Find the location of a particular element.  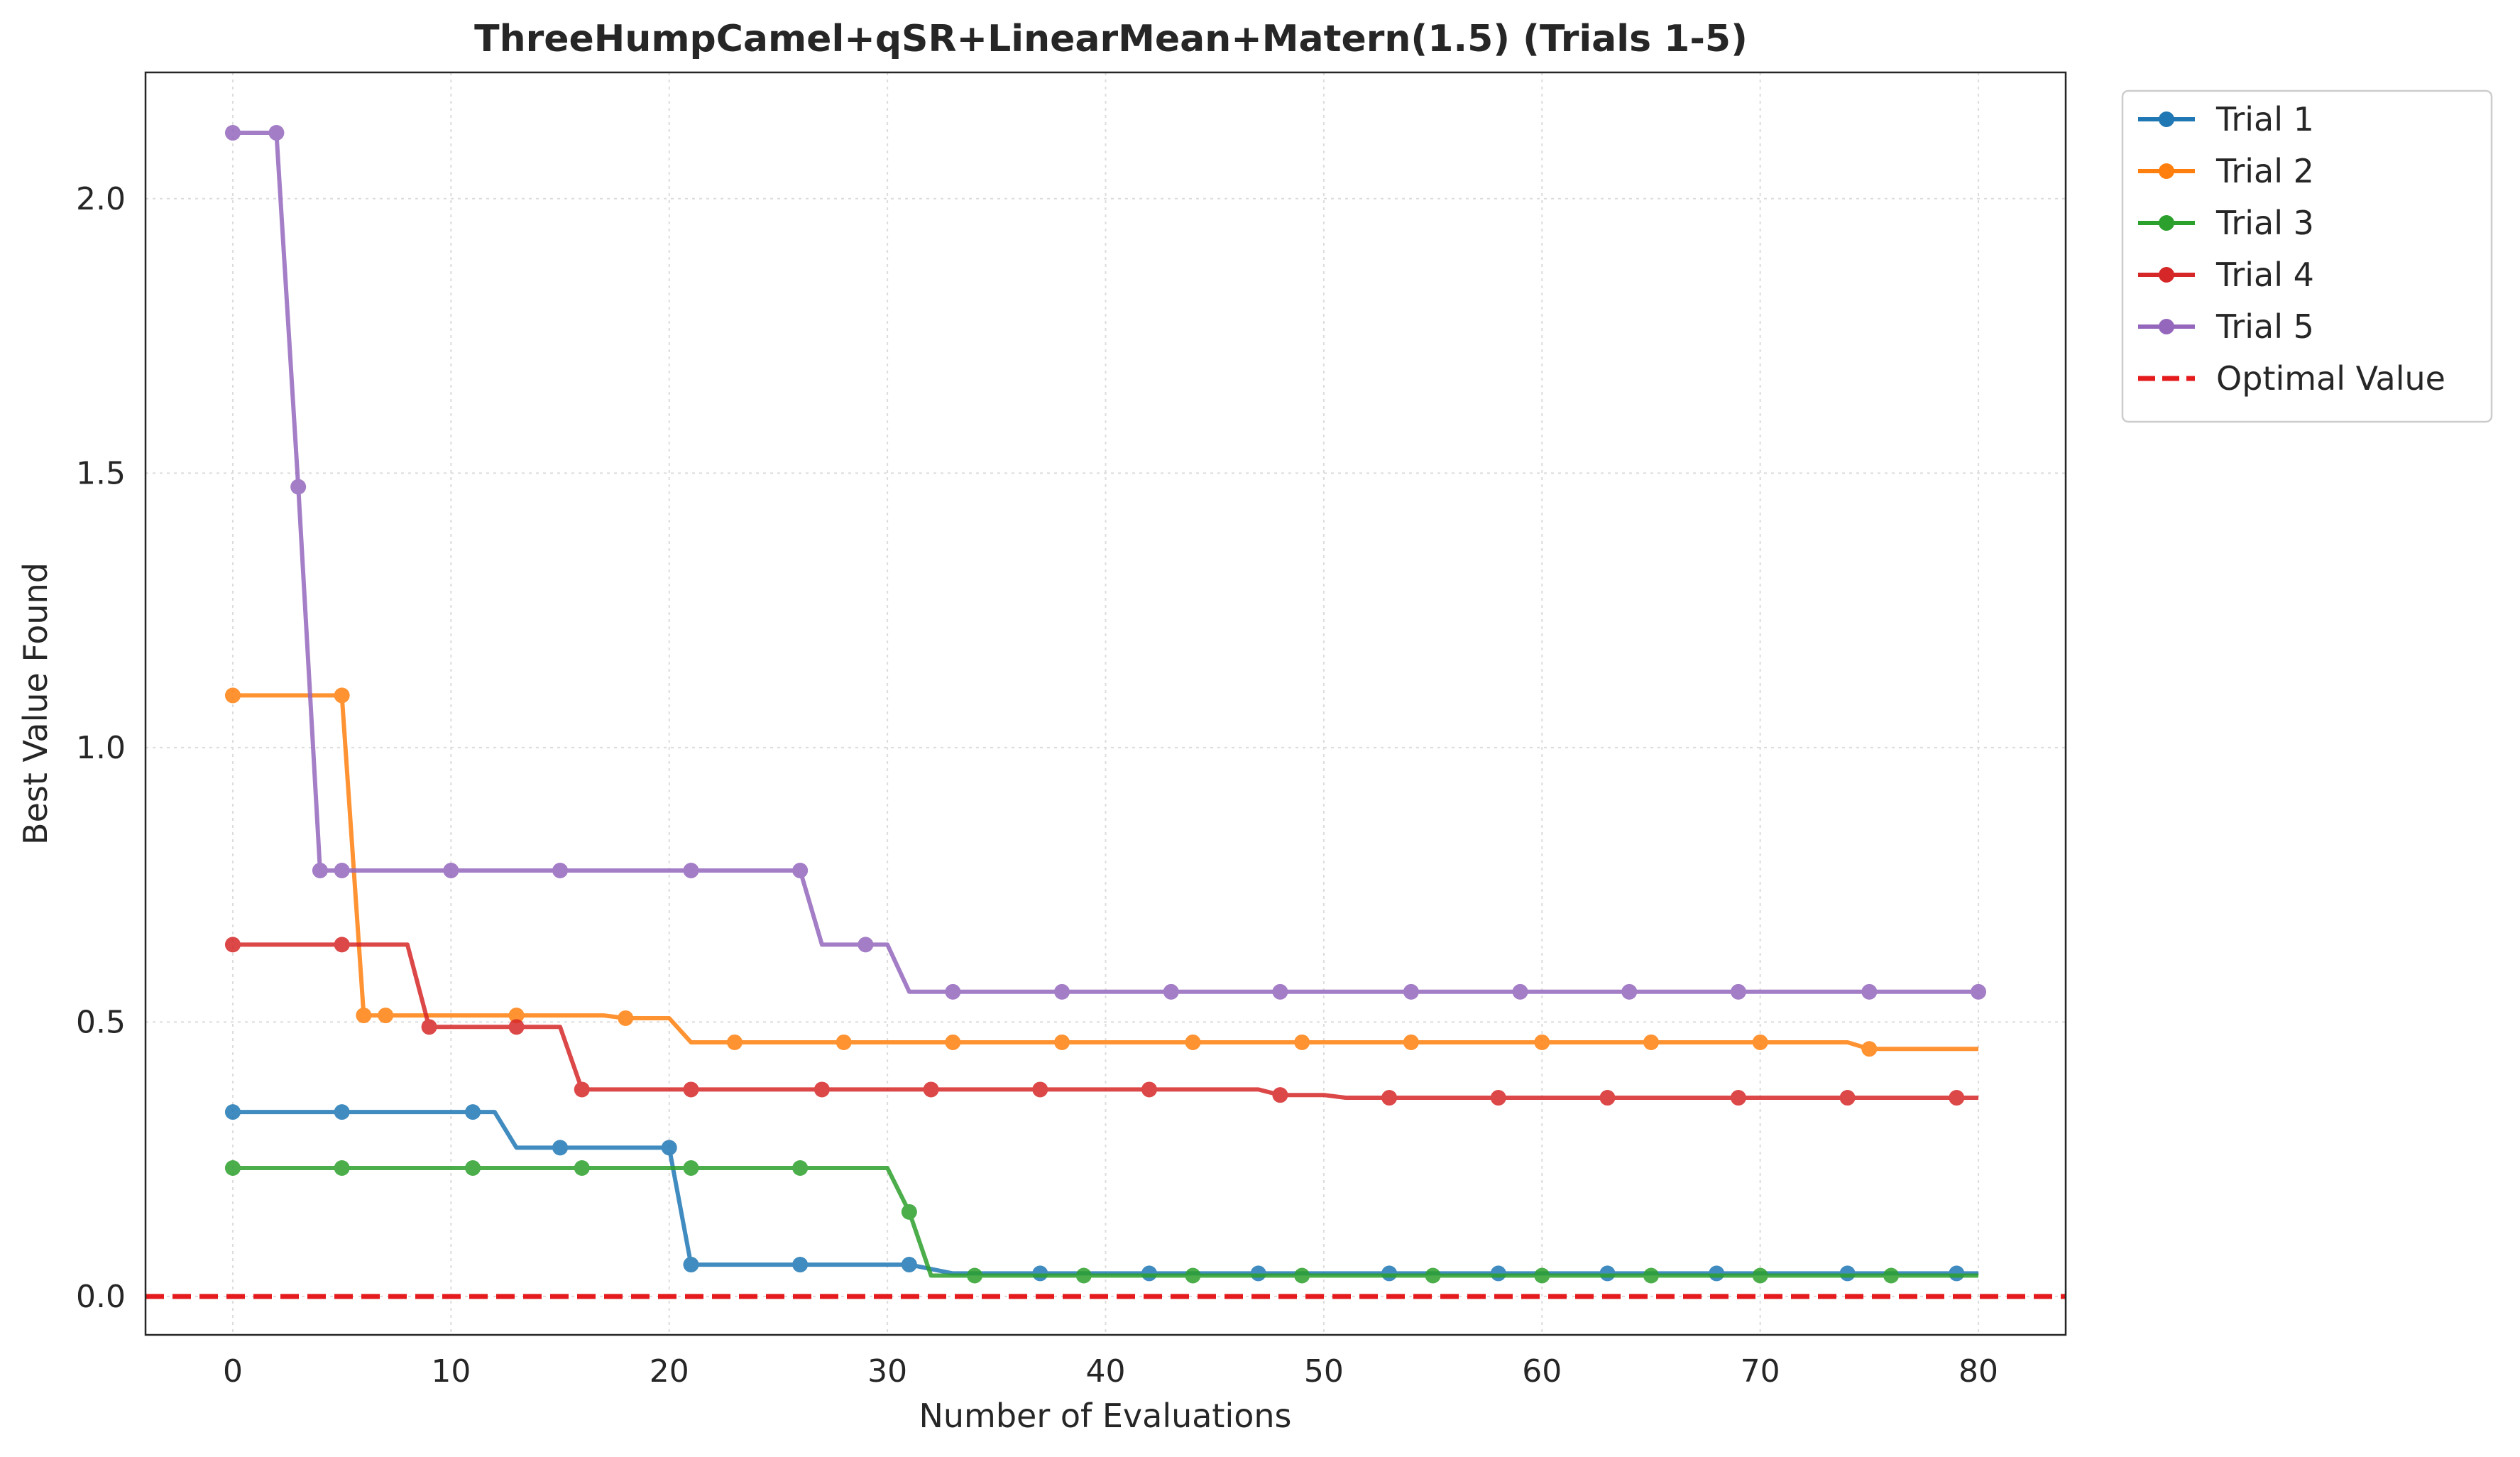

x-tick-label: 10 is located at coordinates (451, 1371).